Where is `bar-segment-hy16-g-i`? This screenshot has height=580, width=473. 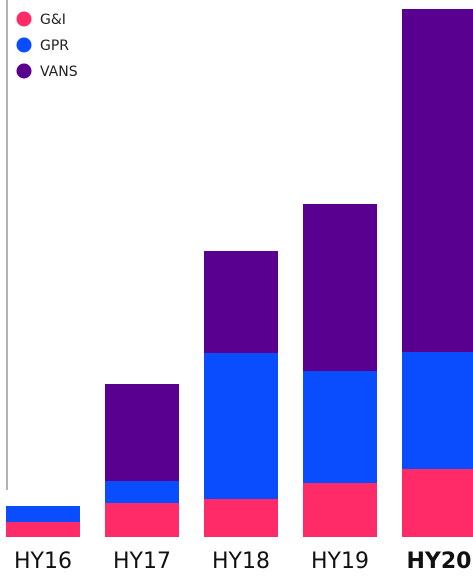
bar-segment-hy16-g-i is located at coordinates (43, 529).